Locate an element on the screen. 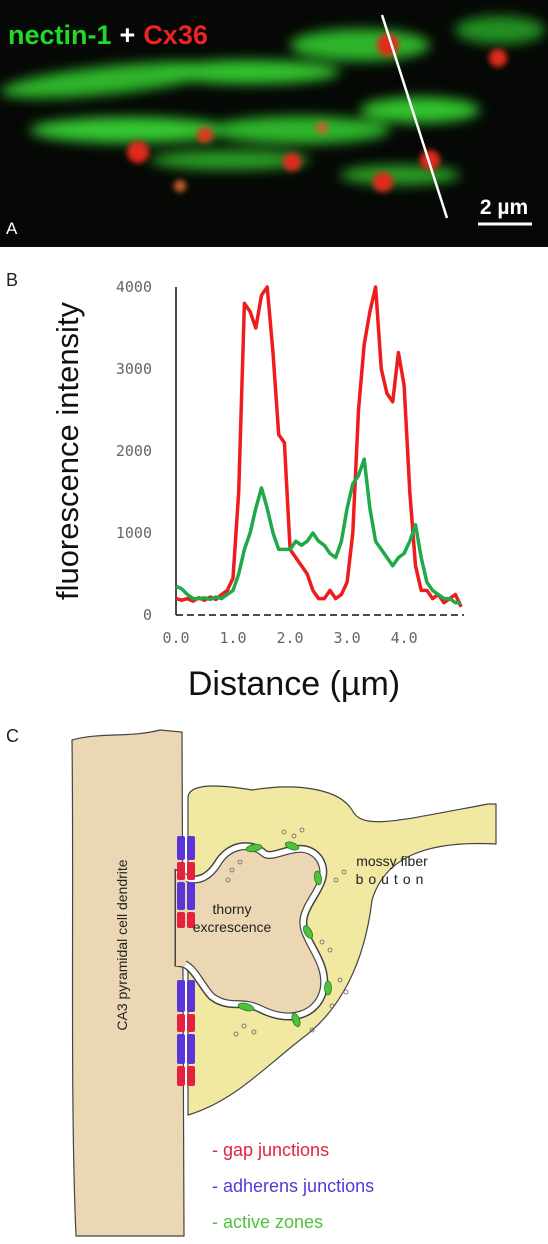 This screenshot has width=548, height=1244. bouton-label: bouton is located at coordinates (392, 879).